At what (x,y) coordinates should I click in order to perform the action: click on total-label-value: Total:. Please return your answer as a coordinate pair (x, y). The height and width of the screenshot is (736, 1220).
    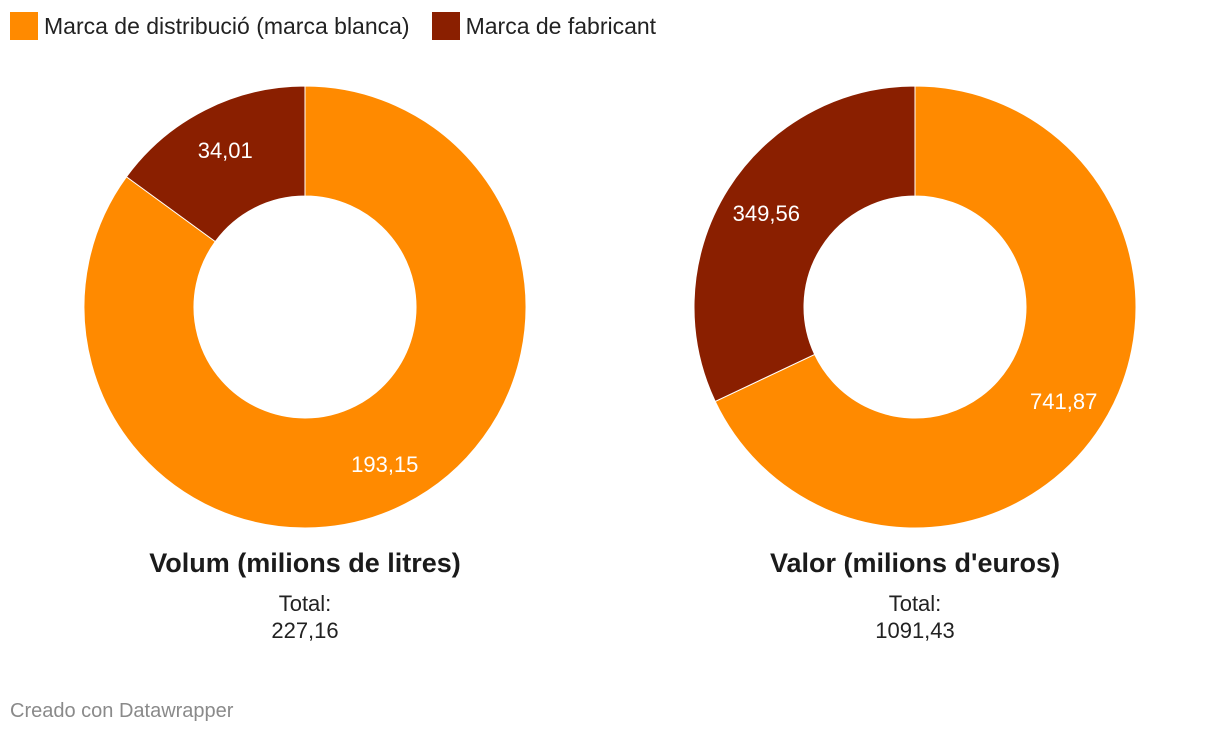
    Looking at the image, I should click on (915, 603).